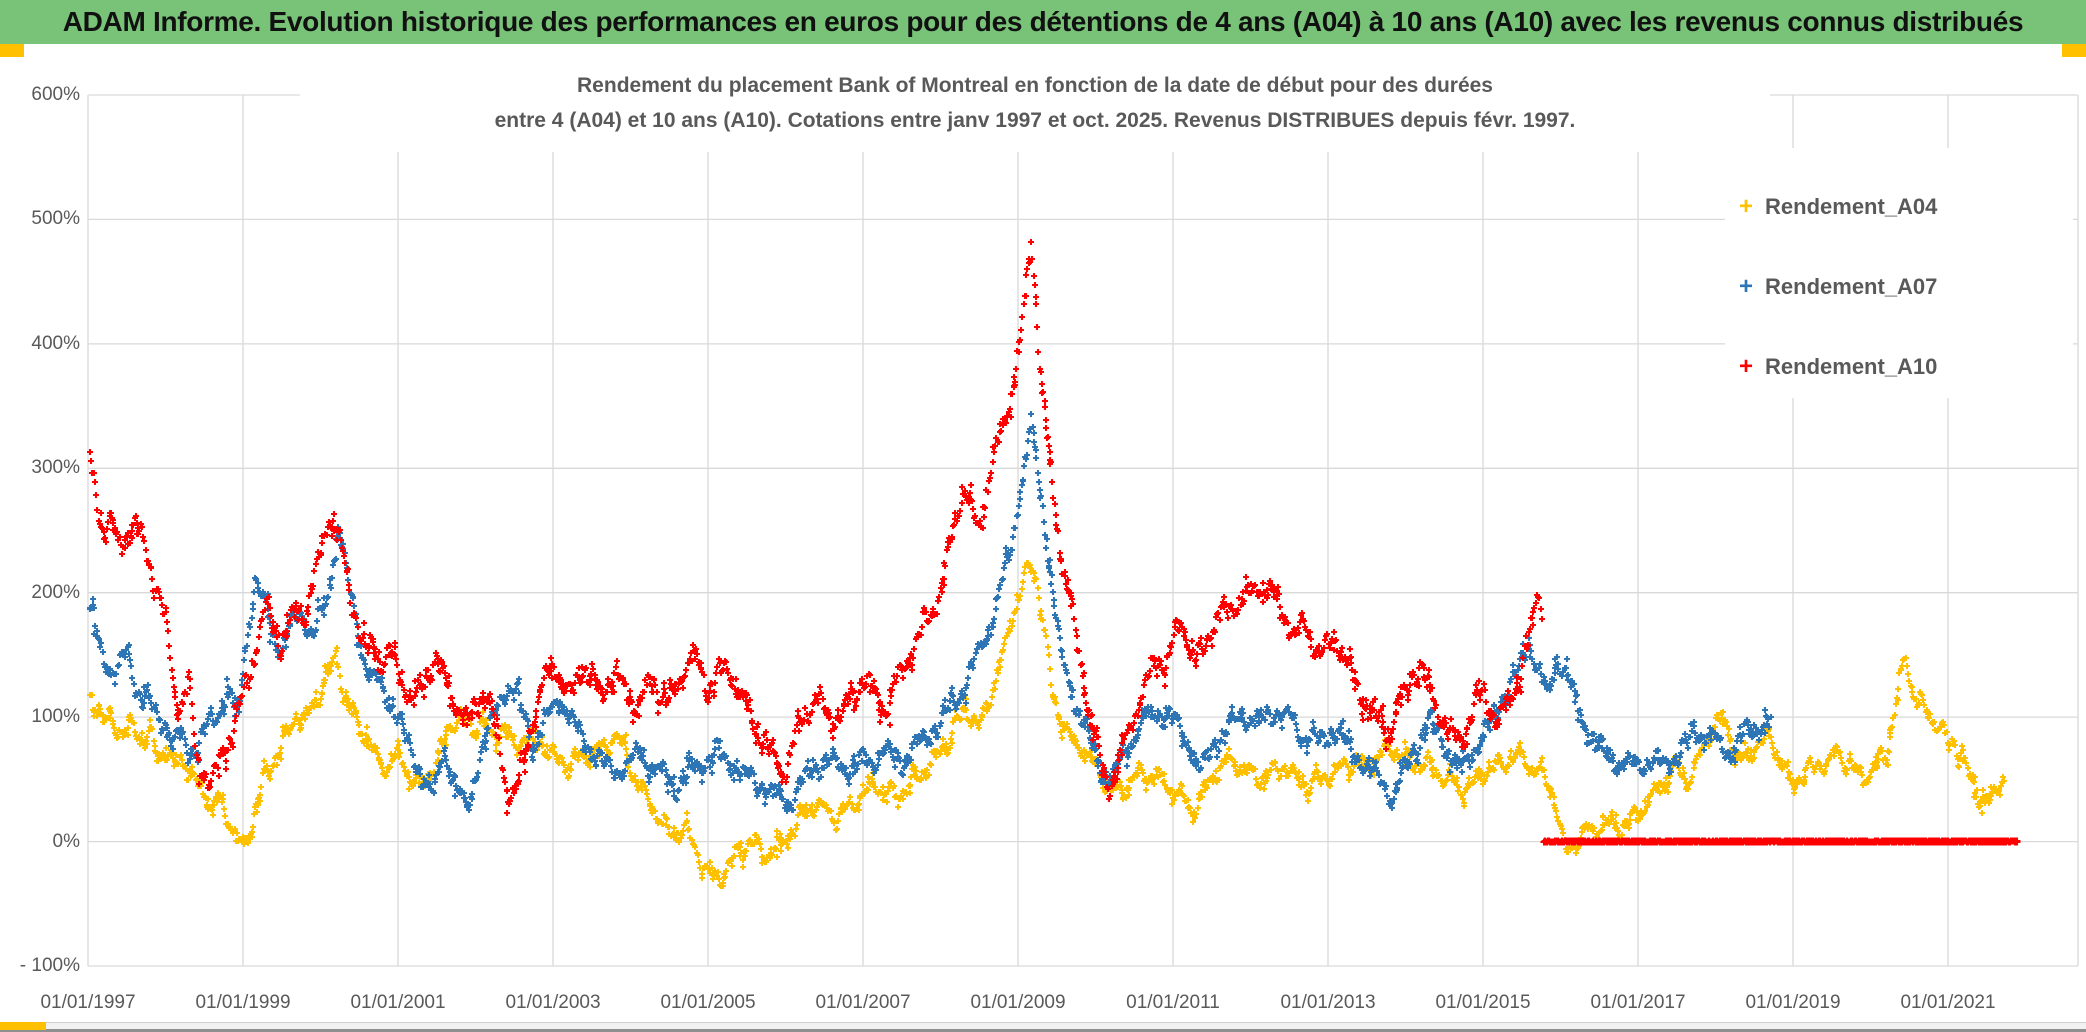  Describe the element at coordinates (1851, 206) in the screenshot. I see `legend-label-a04: Rendement_A04` at that location.